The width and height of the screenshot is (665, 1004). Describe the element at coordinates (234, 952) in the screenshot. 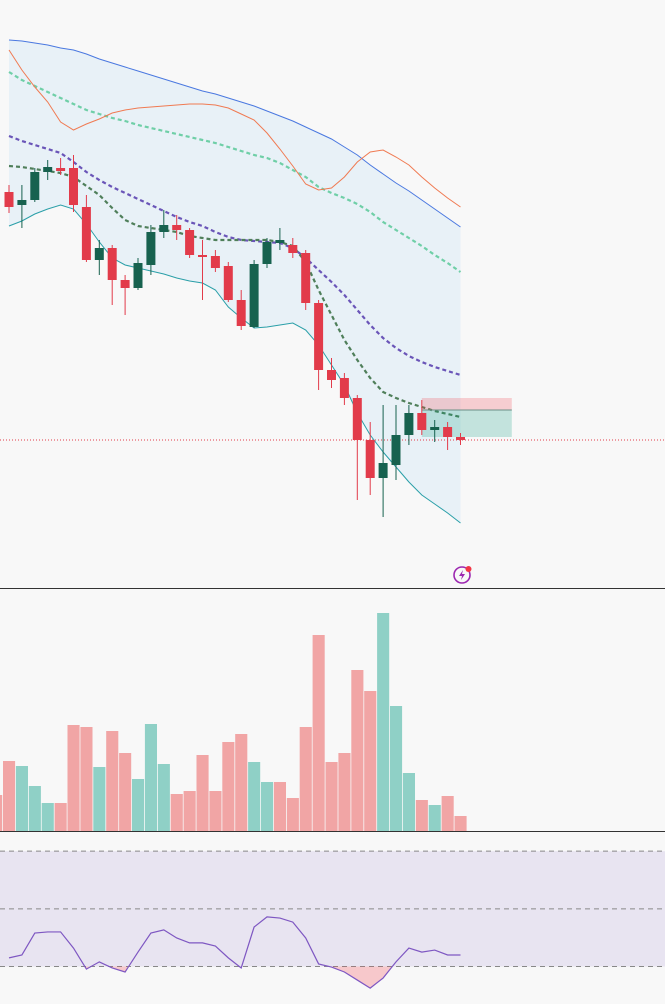

I see `rsi-line` at that location.